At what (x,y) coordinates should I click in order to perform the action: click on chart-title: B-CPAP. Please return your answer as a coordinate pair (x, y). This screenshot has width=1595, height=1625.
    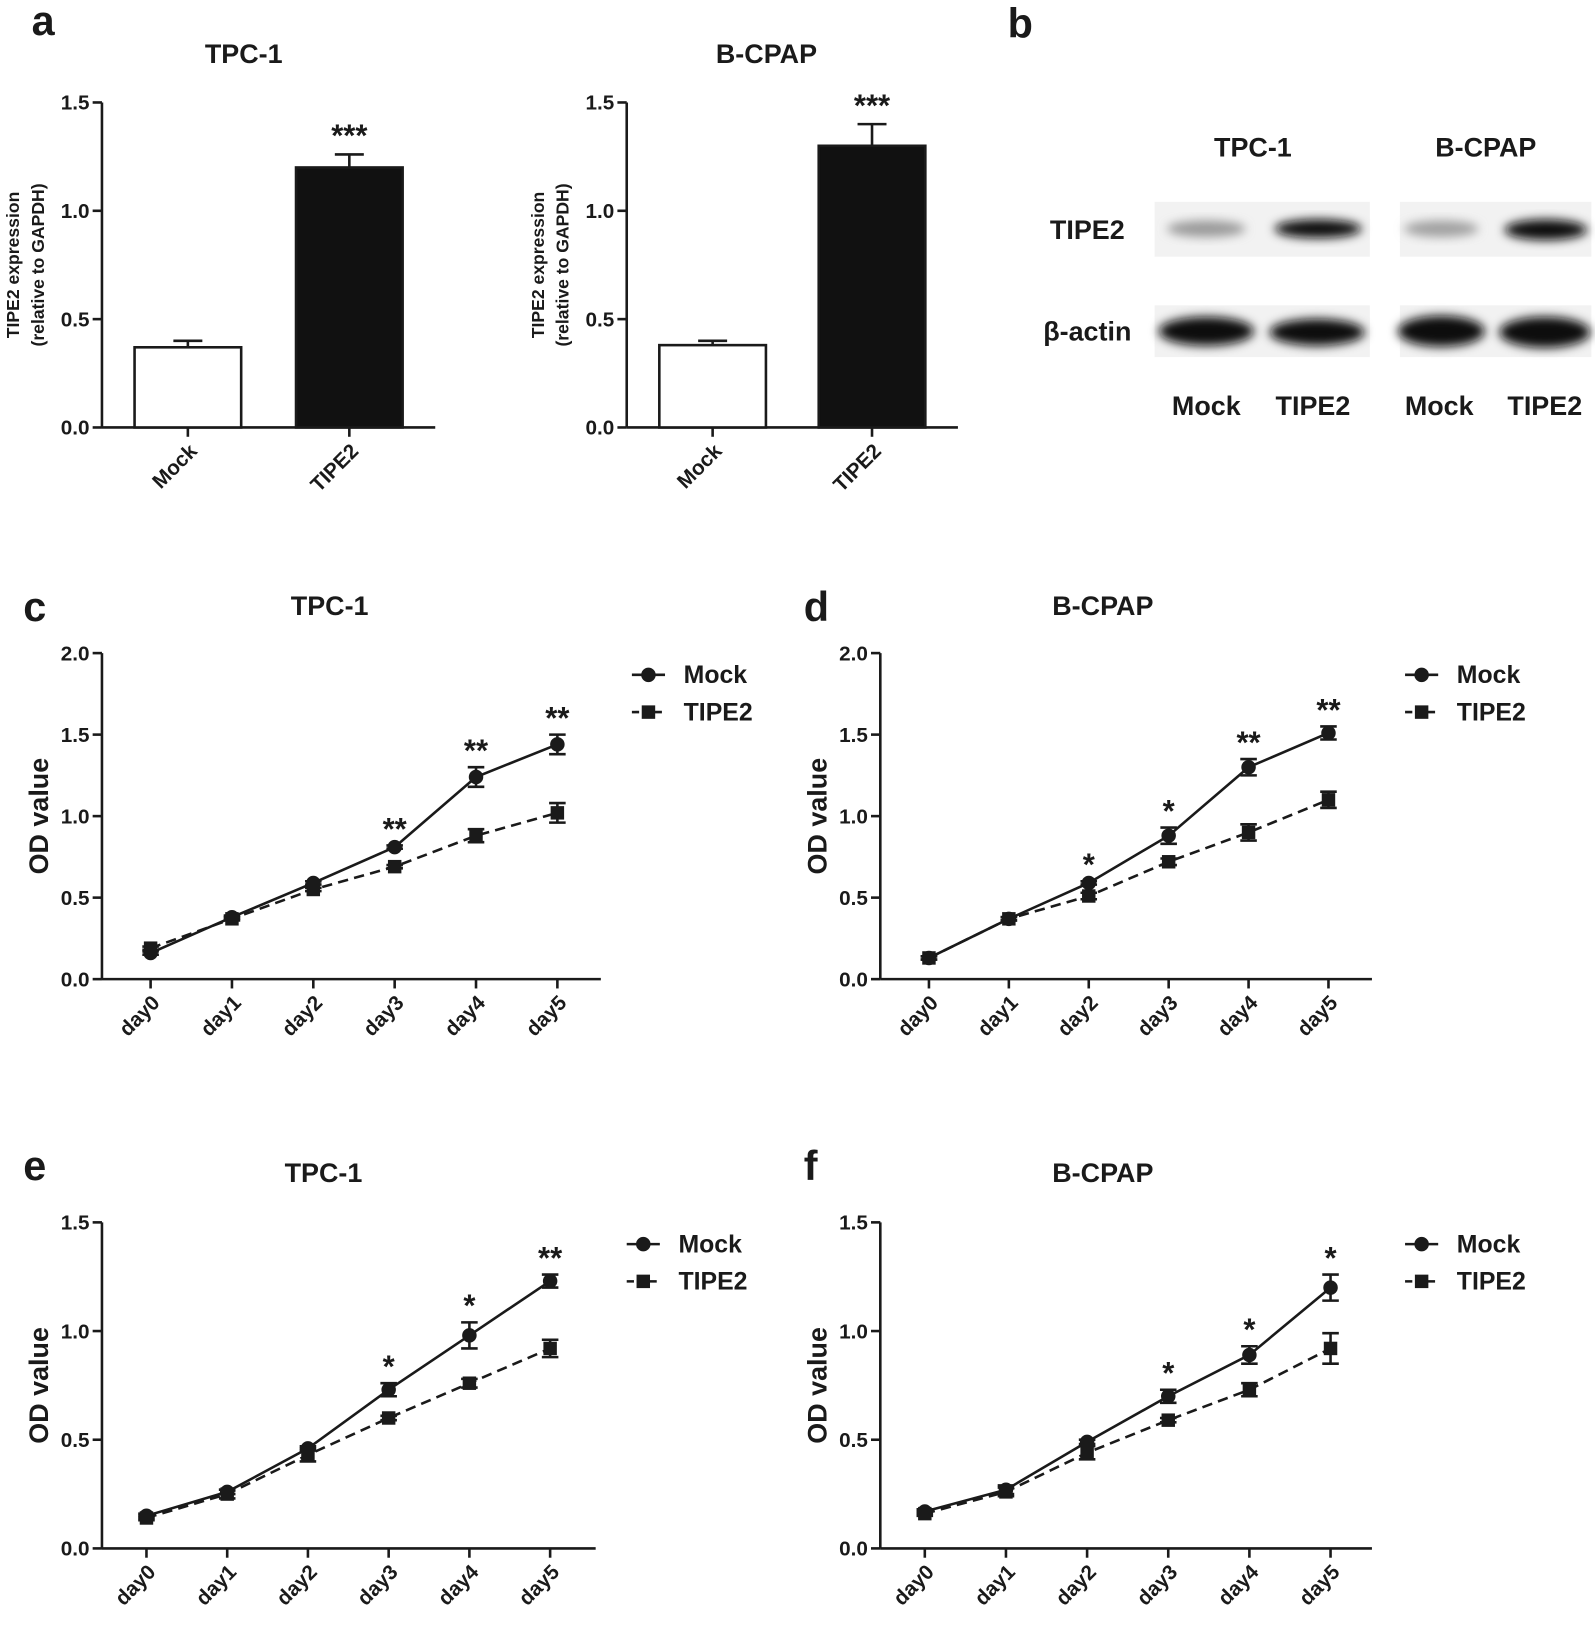
    Looking at the image, I should click on (1102, 1173).